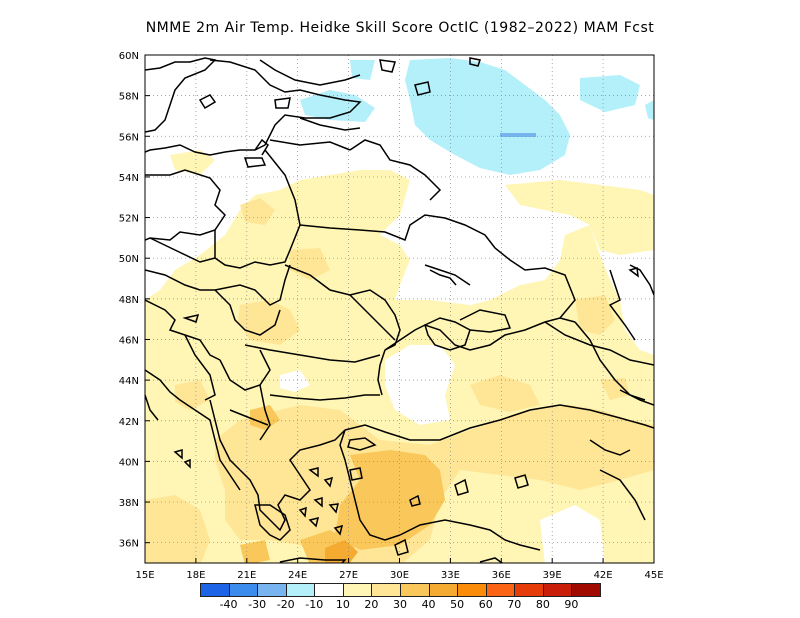 The image size is (800, 618). Describe the element at coordinates (257, 209) in the screenshot. I see `poland-east-border` at that location.